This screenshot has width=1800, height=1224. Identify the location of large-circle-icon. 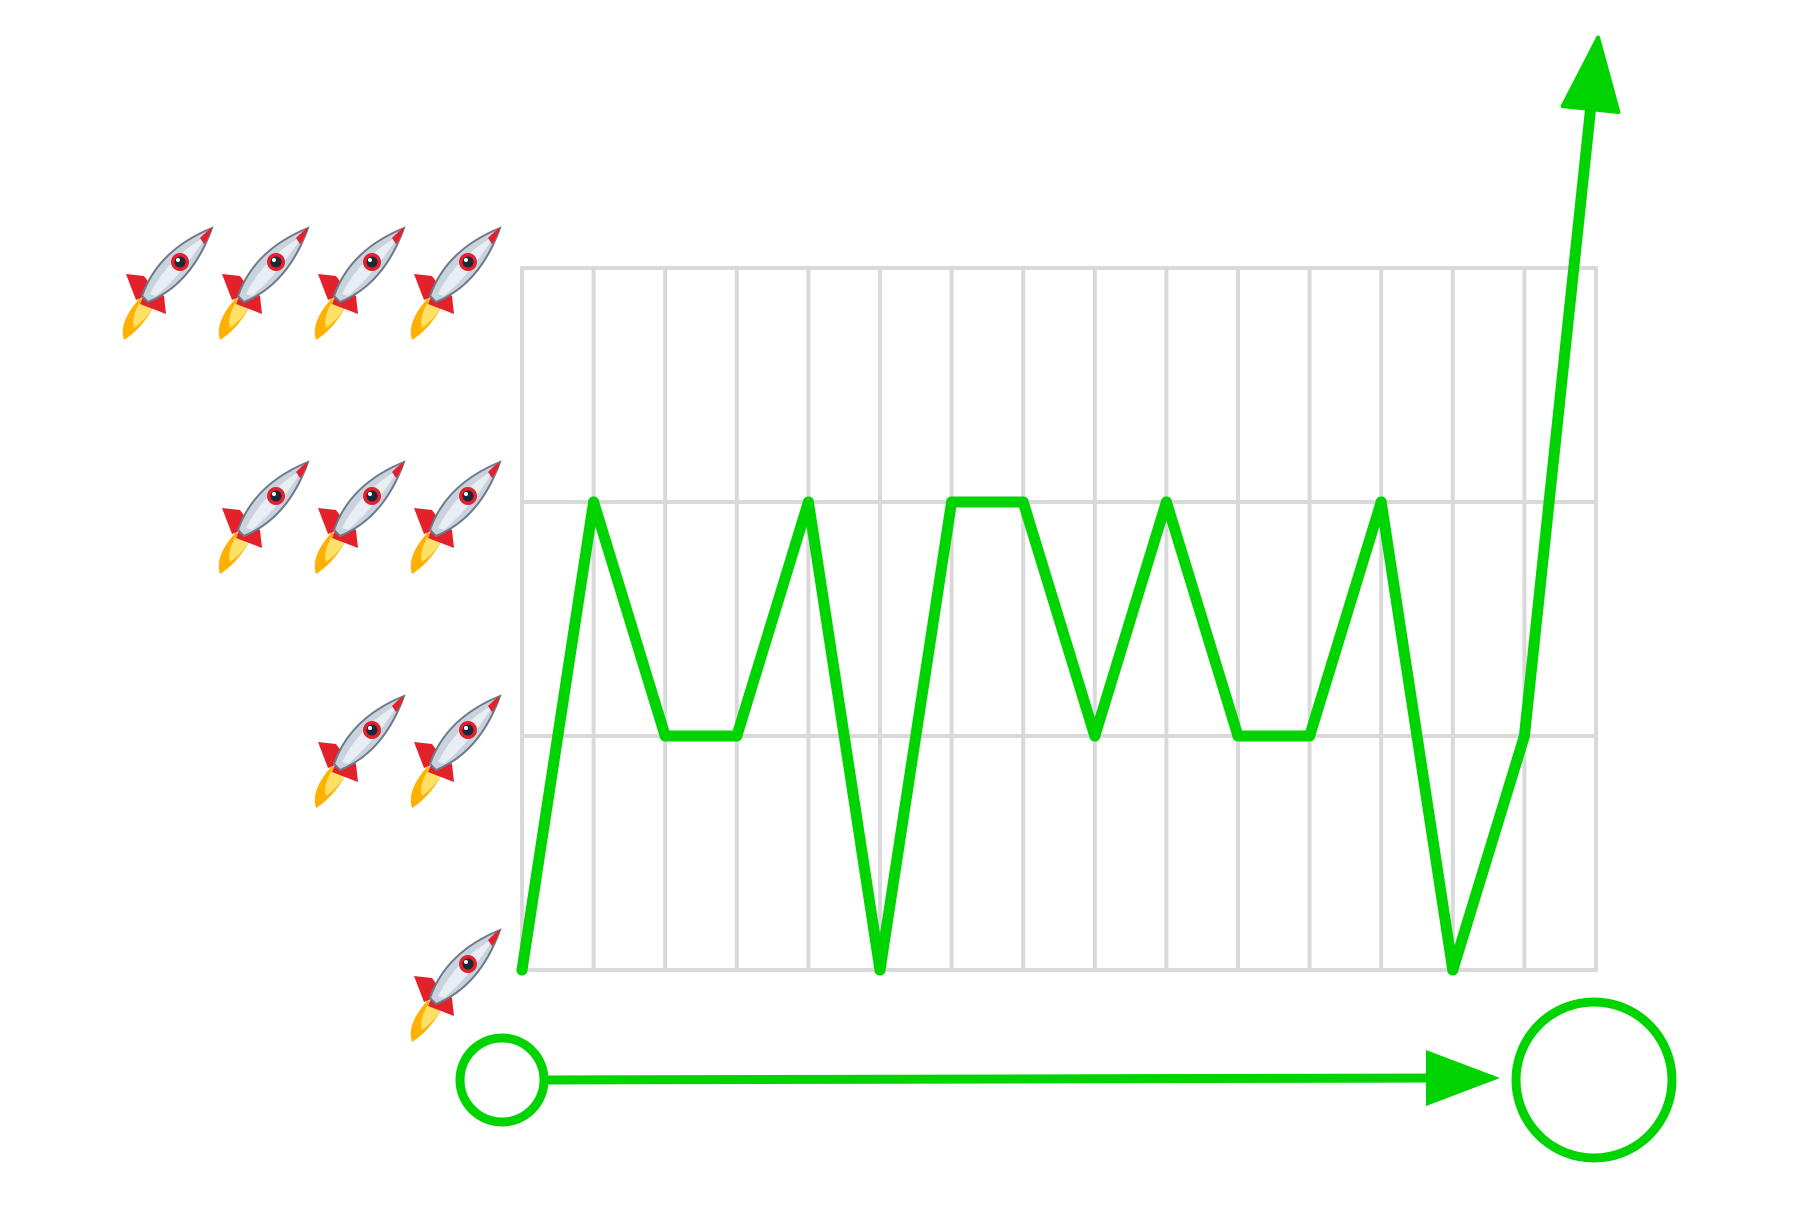
(1594, 1080).